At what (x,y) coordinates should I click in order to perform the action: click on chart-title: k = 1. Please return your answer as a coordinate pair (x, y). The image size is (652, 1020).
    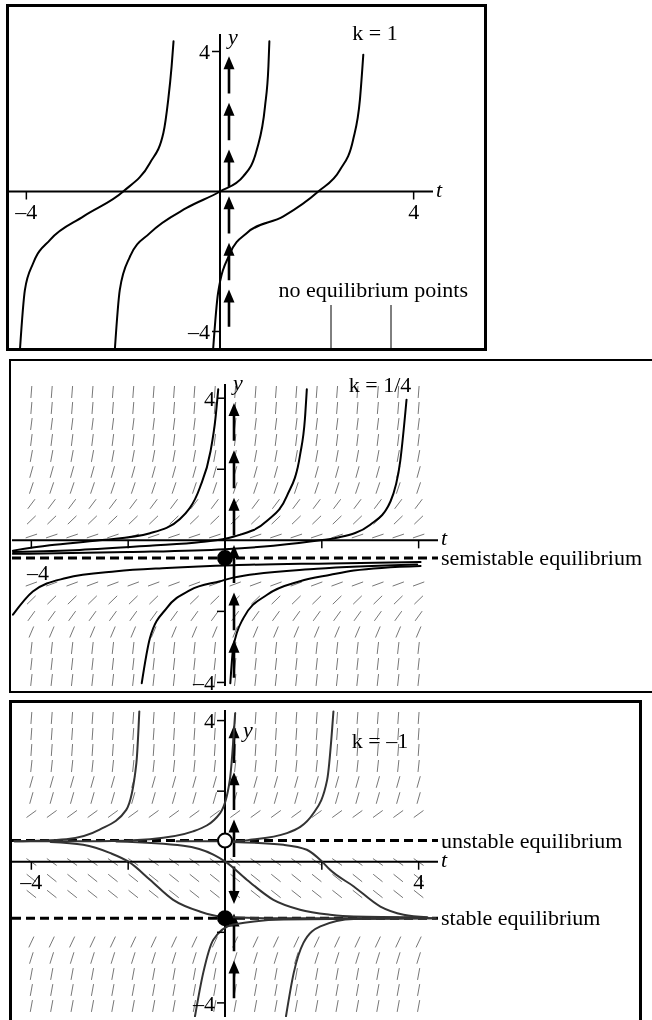
    Looking at the image, I should click on (375, 32).